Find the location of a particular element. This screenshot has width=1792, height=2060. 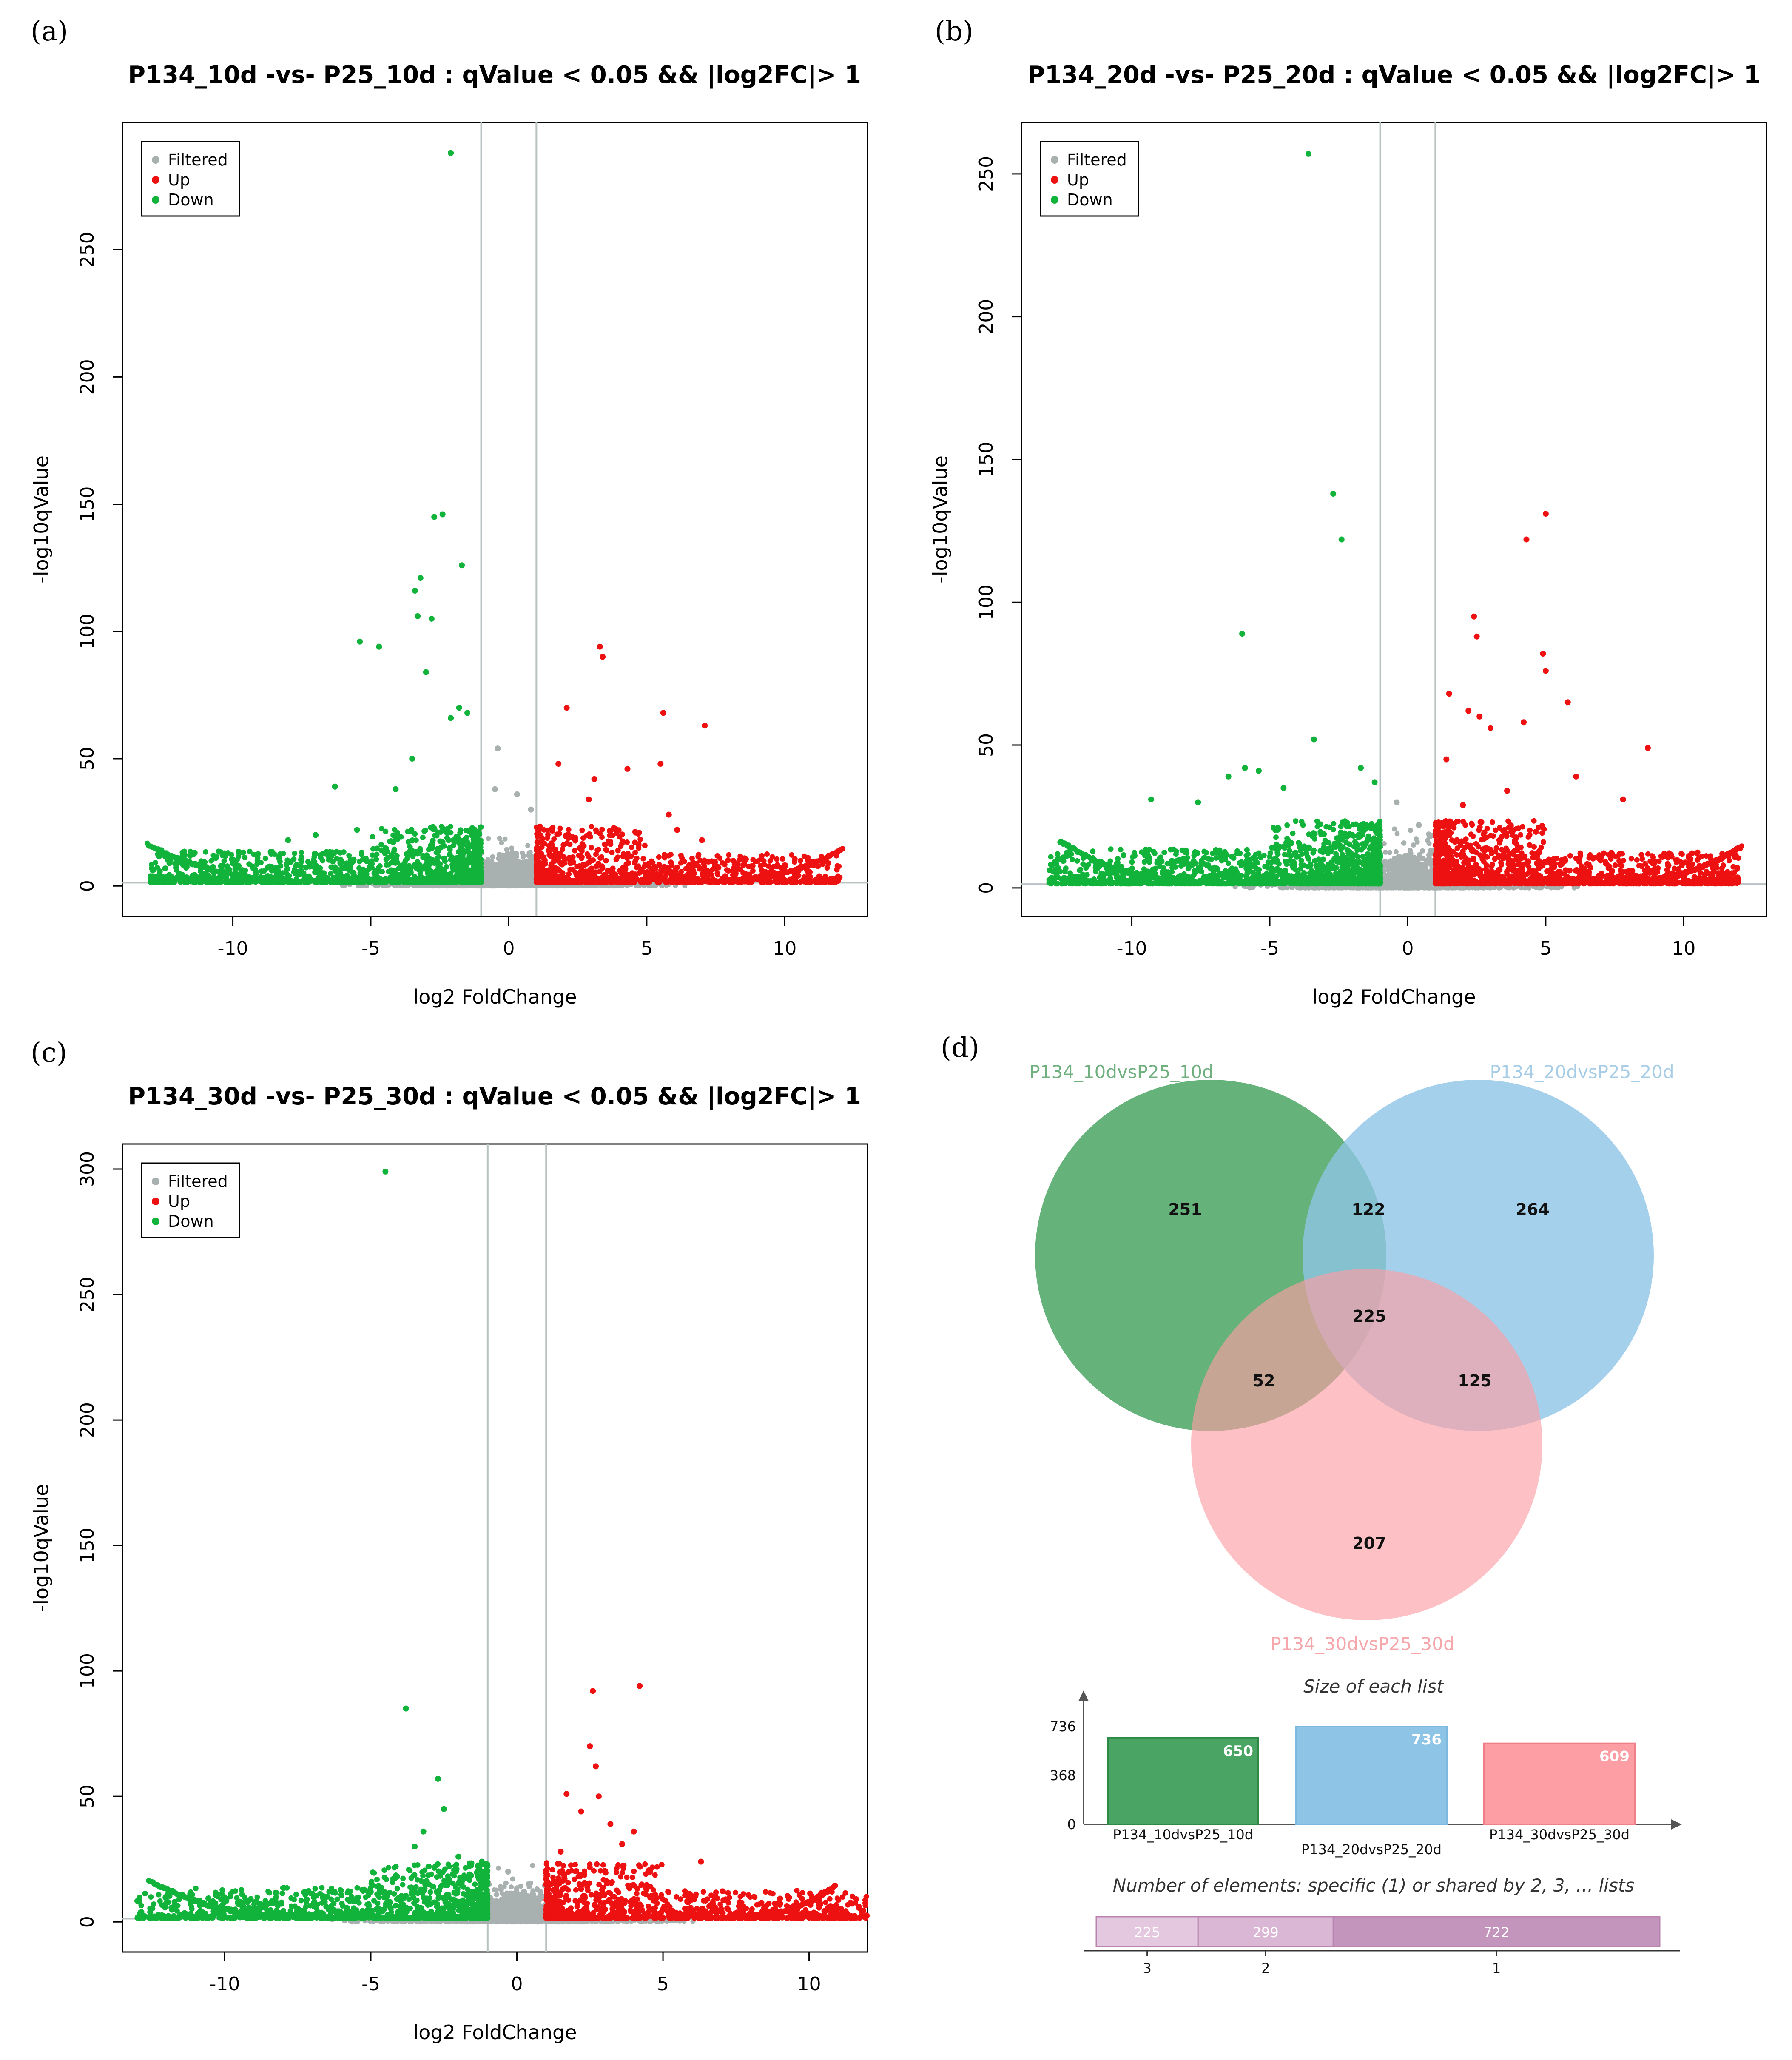

y-tick-label: 200 is located at coordinates (87, 377).